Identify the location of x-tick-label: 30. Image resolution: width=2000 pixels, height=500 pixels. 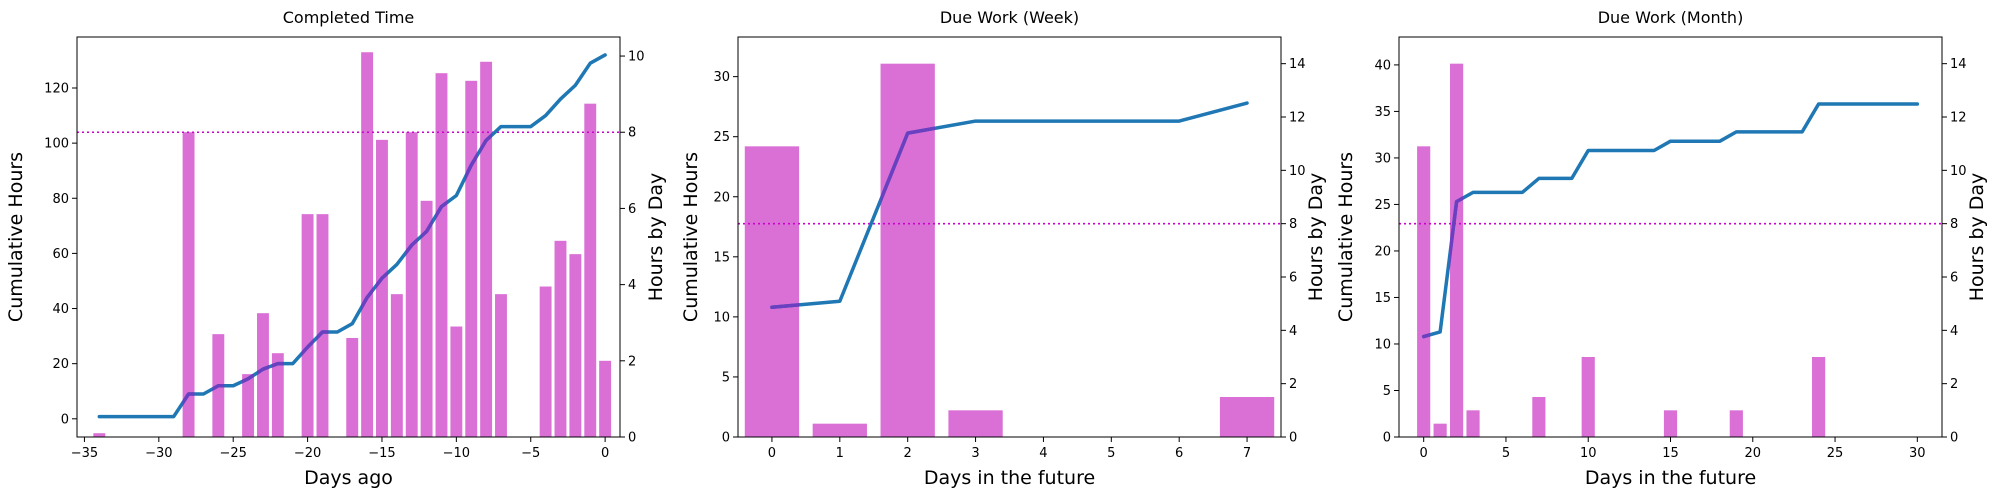
(1917, 453).